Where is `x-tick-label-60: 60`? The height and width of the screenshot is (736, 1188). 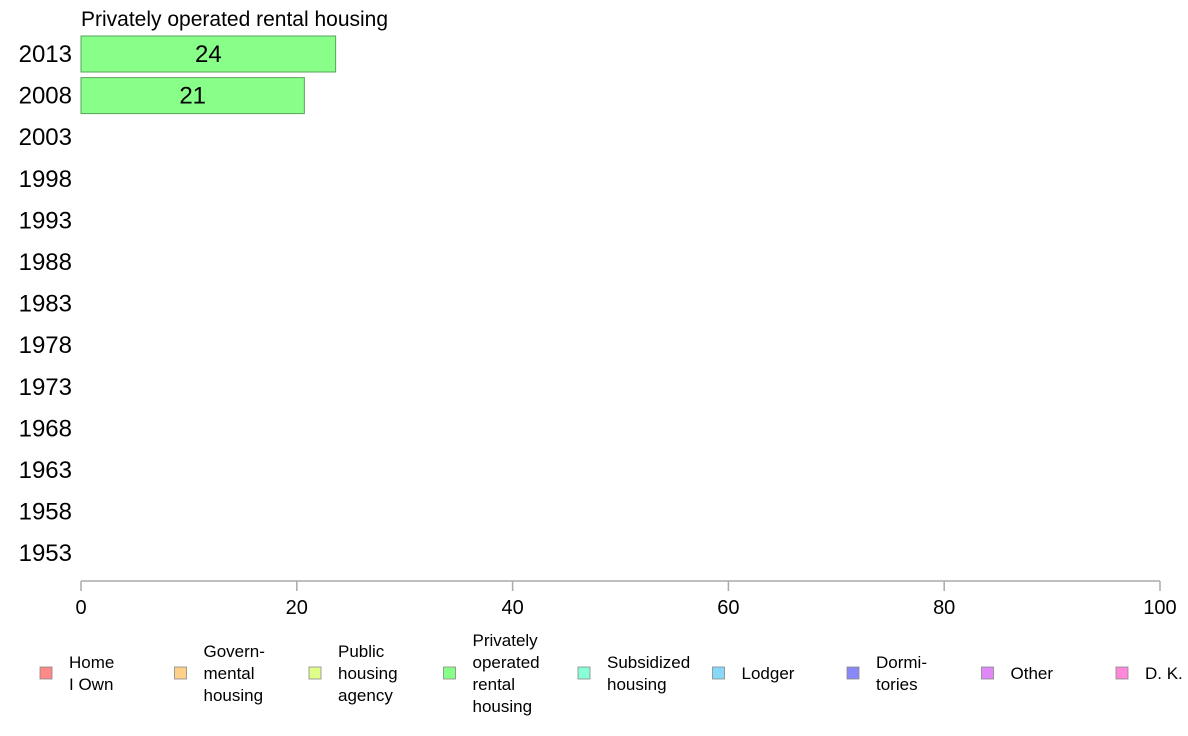
x-tick-label-60: 60 is located at coordinates (728, 608).